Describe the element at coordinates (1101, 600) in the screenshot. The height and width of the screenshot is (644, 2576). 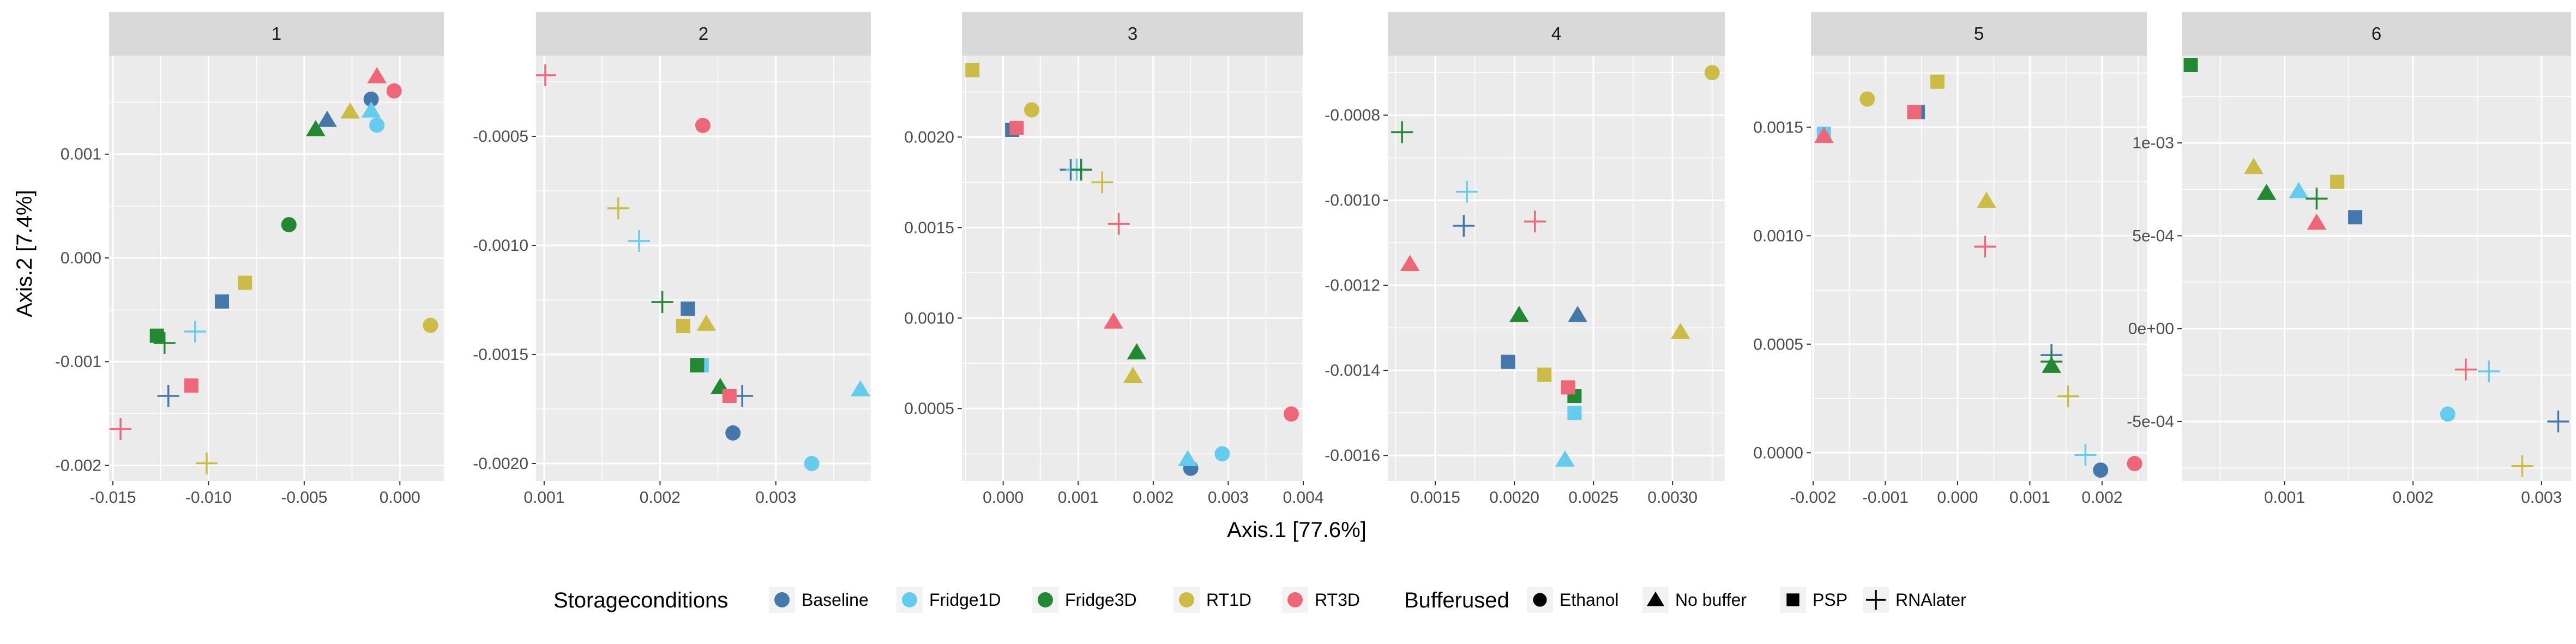
I see `legend-label: Fridge3D` at that location.